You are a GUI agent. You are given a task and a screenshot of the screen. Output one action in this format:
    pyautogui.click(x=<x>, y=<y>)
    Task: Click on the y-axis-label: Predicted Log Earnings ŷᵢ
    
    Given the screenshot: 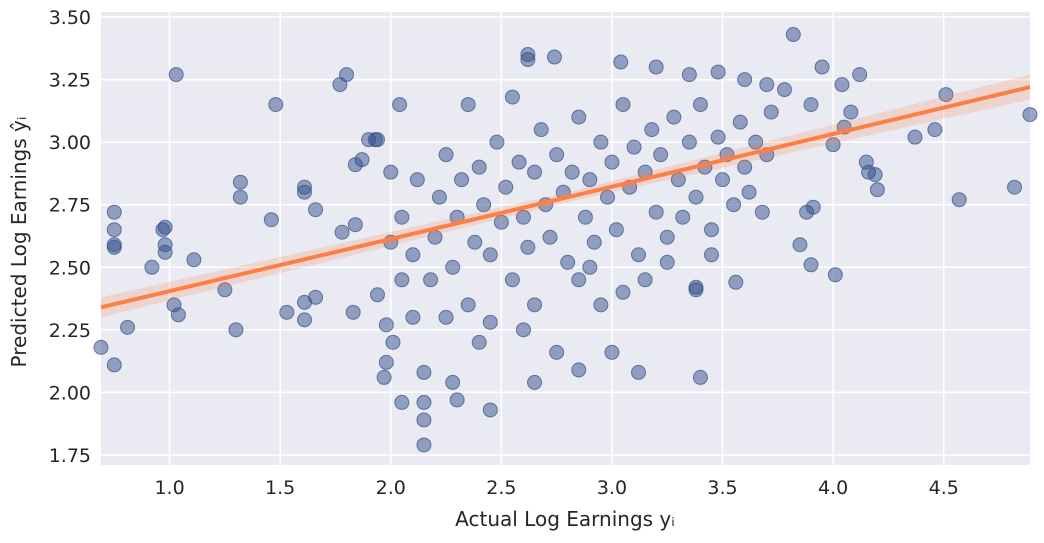 What is the action you would take?
    pyautogui.click(x=19, y=242)
    